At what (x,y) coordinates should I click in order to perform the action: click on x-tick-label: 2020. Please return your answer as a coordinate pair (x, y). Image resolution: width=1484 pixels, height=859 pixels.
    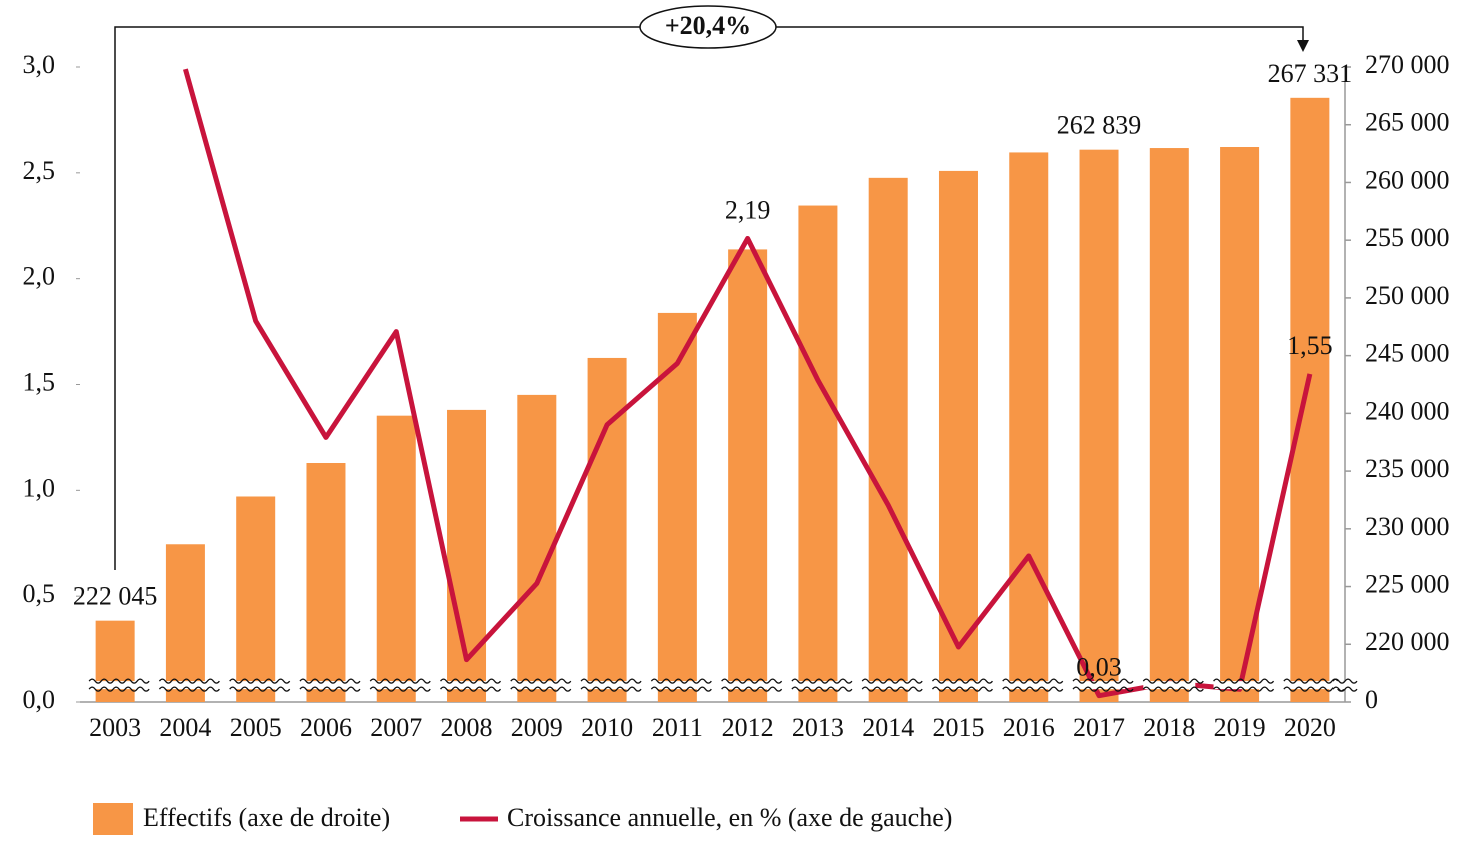
    Looking at the image, I should click on (1310, 727).